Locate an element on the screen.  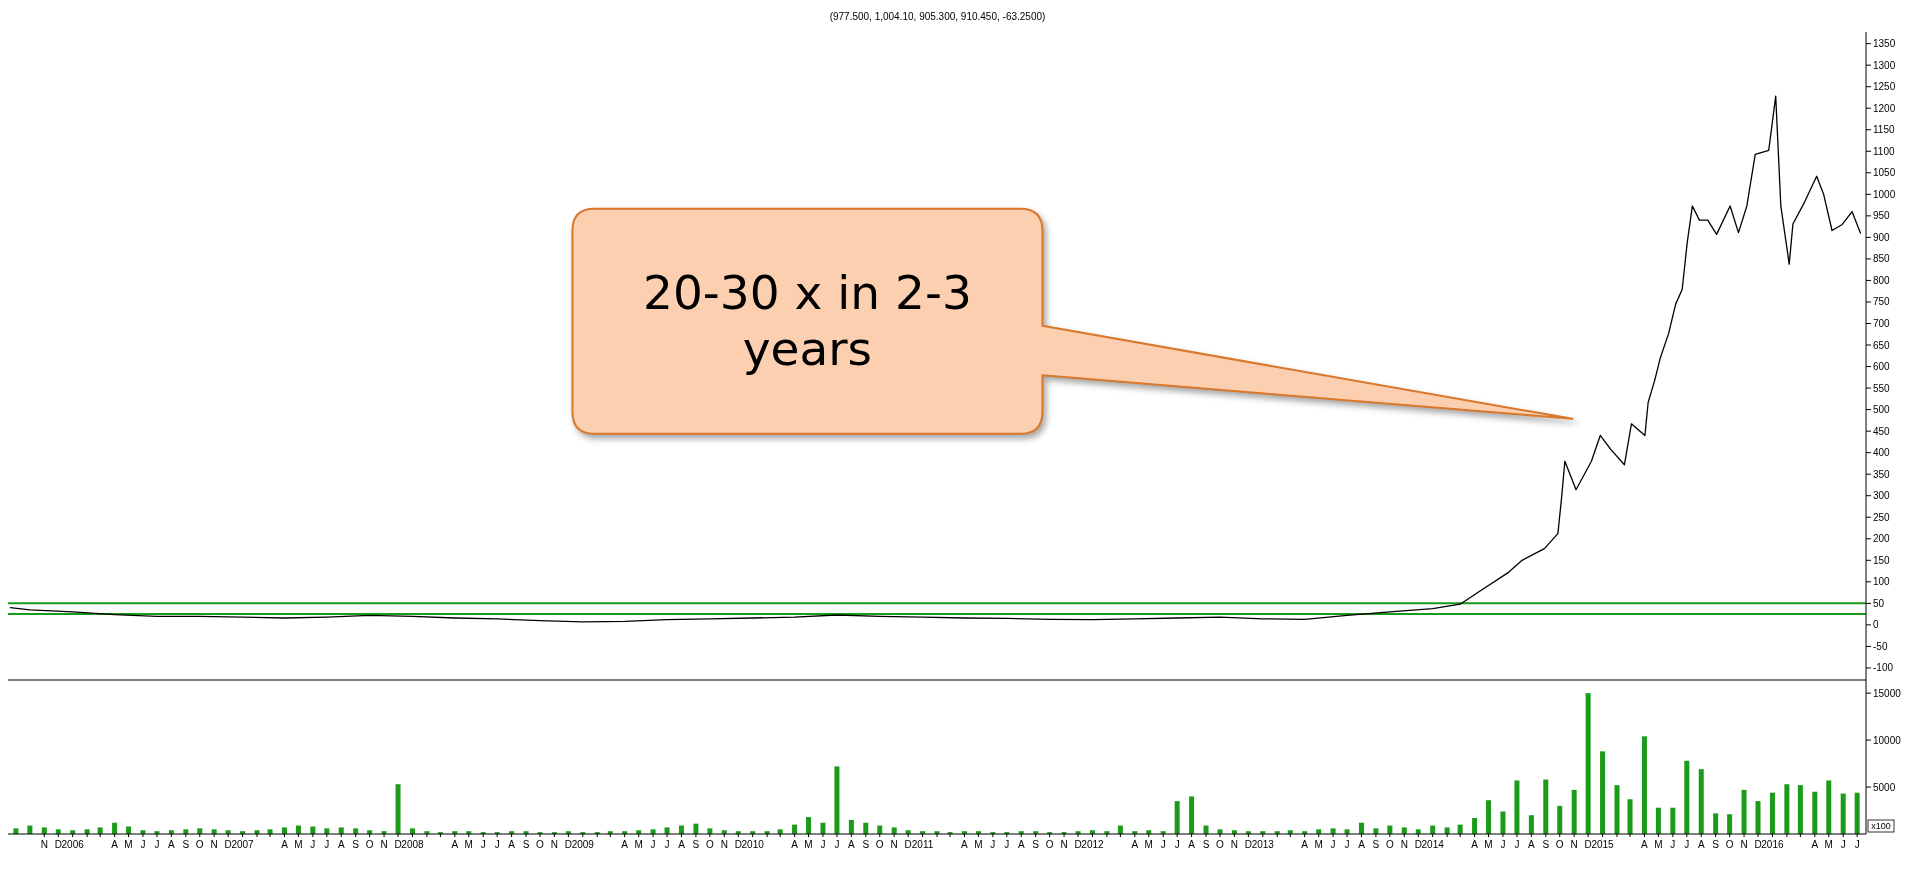
y-tick-label: 1150 is located at coordinates (1884, 130).